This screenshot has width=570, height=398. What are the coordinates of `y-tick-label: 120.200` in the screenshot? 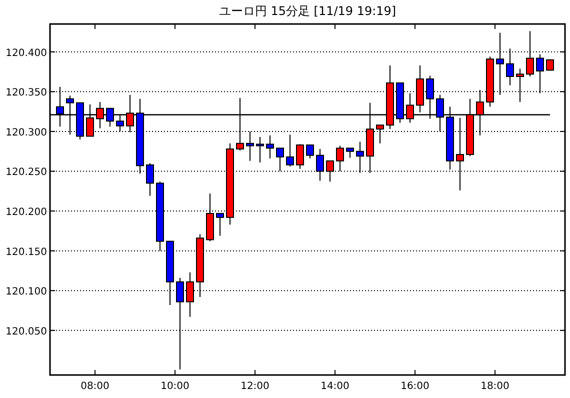 It's located at (26, 212).